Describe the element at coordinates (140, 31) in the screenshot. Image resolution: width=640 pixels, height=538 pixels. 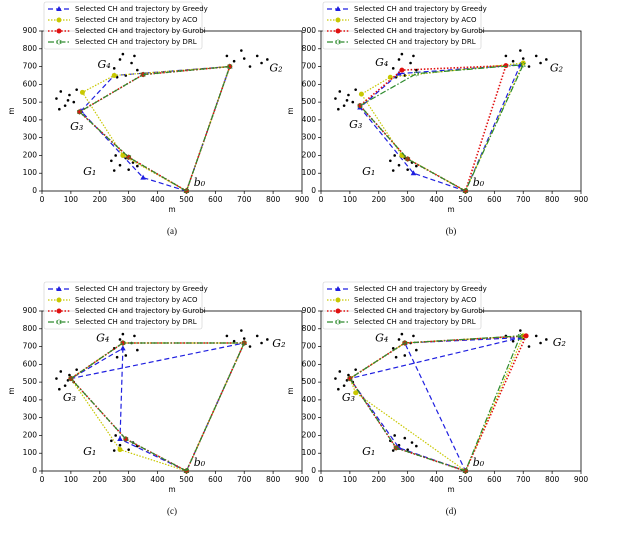
I see `legend-label: Selected CH and trajectory by Gurobi` at that location.